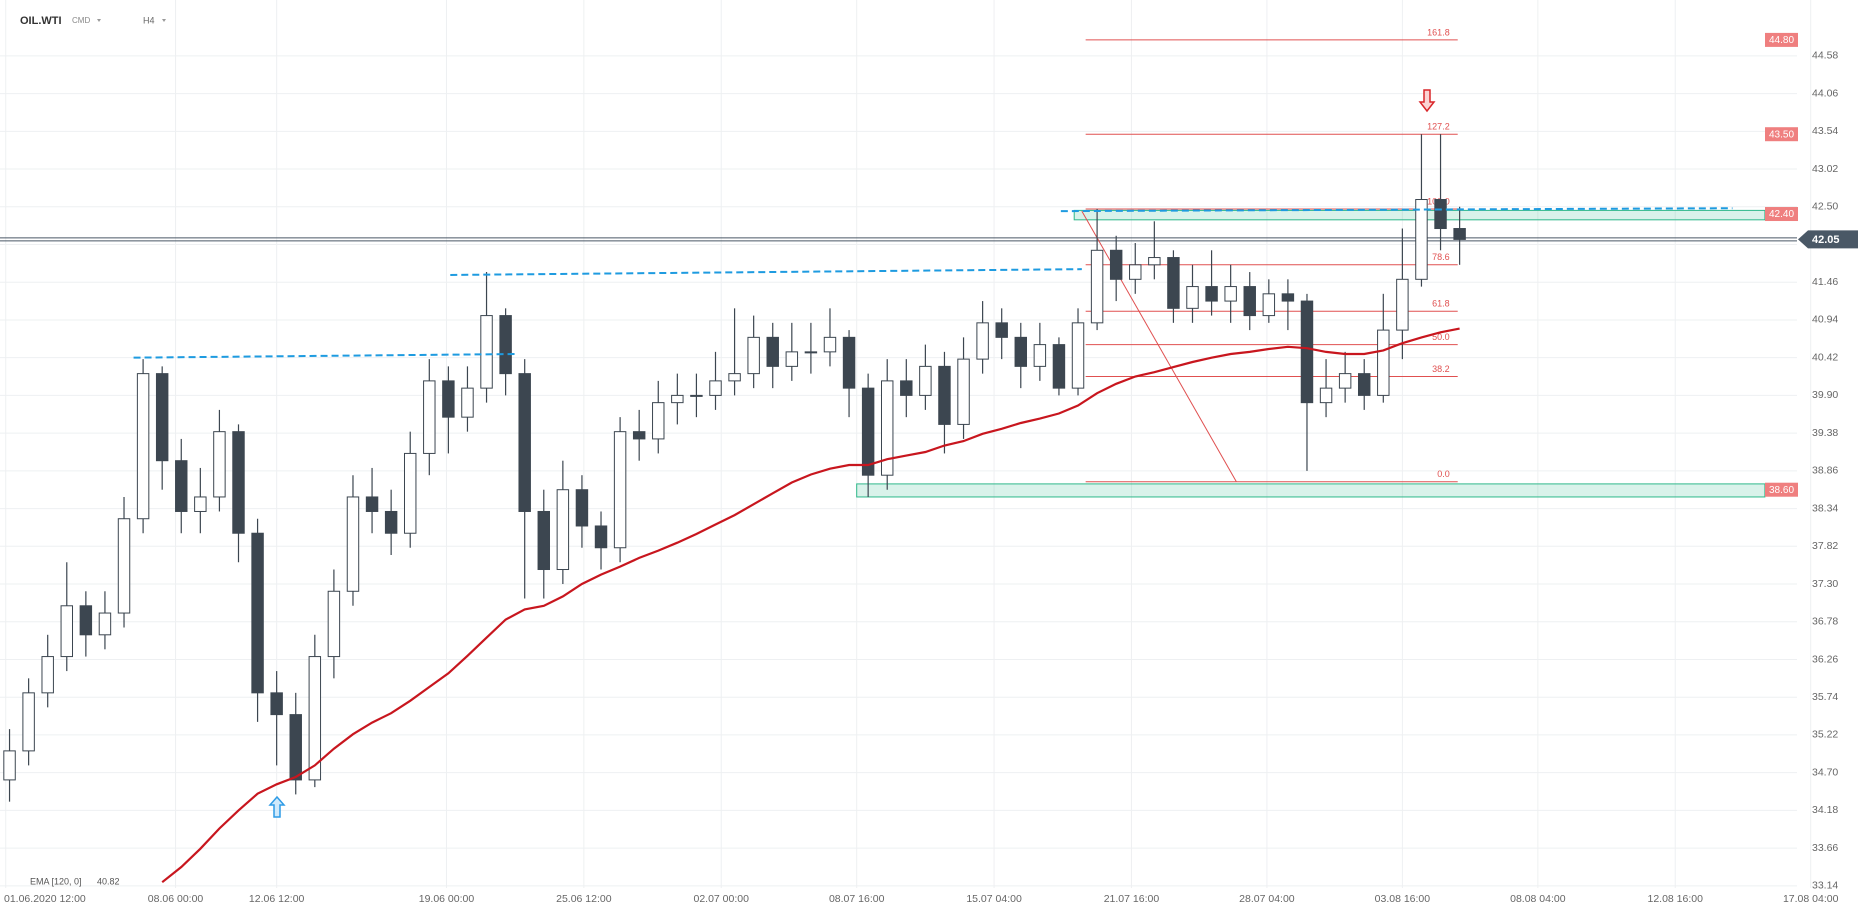  What do you see at coordinates (81, 20) in the screenshot?
I see `market: CMD` at bounding box center [81, 20].